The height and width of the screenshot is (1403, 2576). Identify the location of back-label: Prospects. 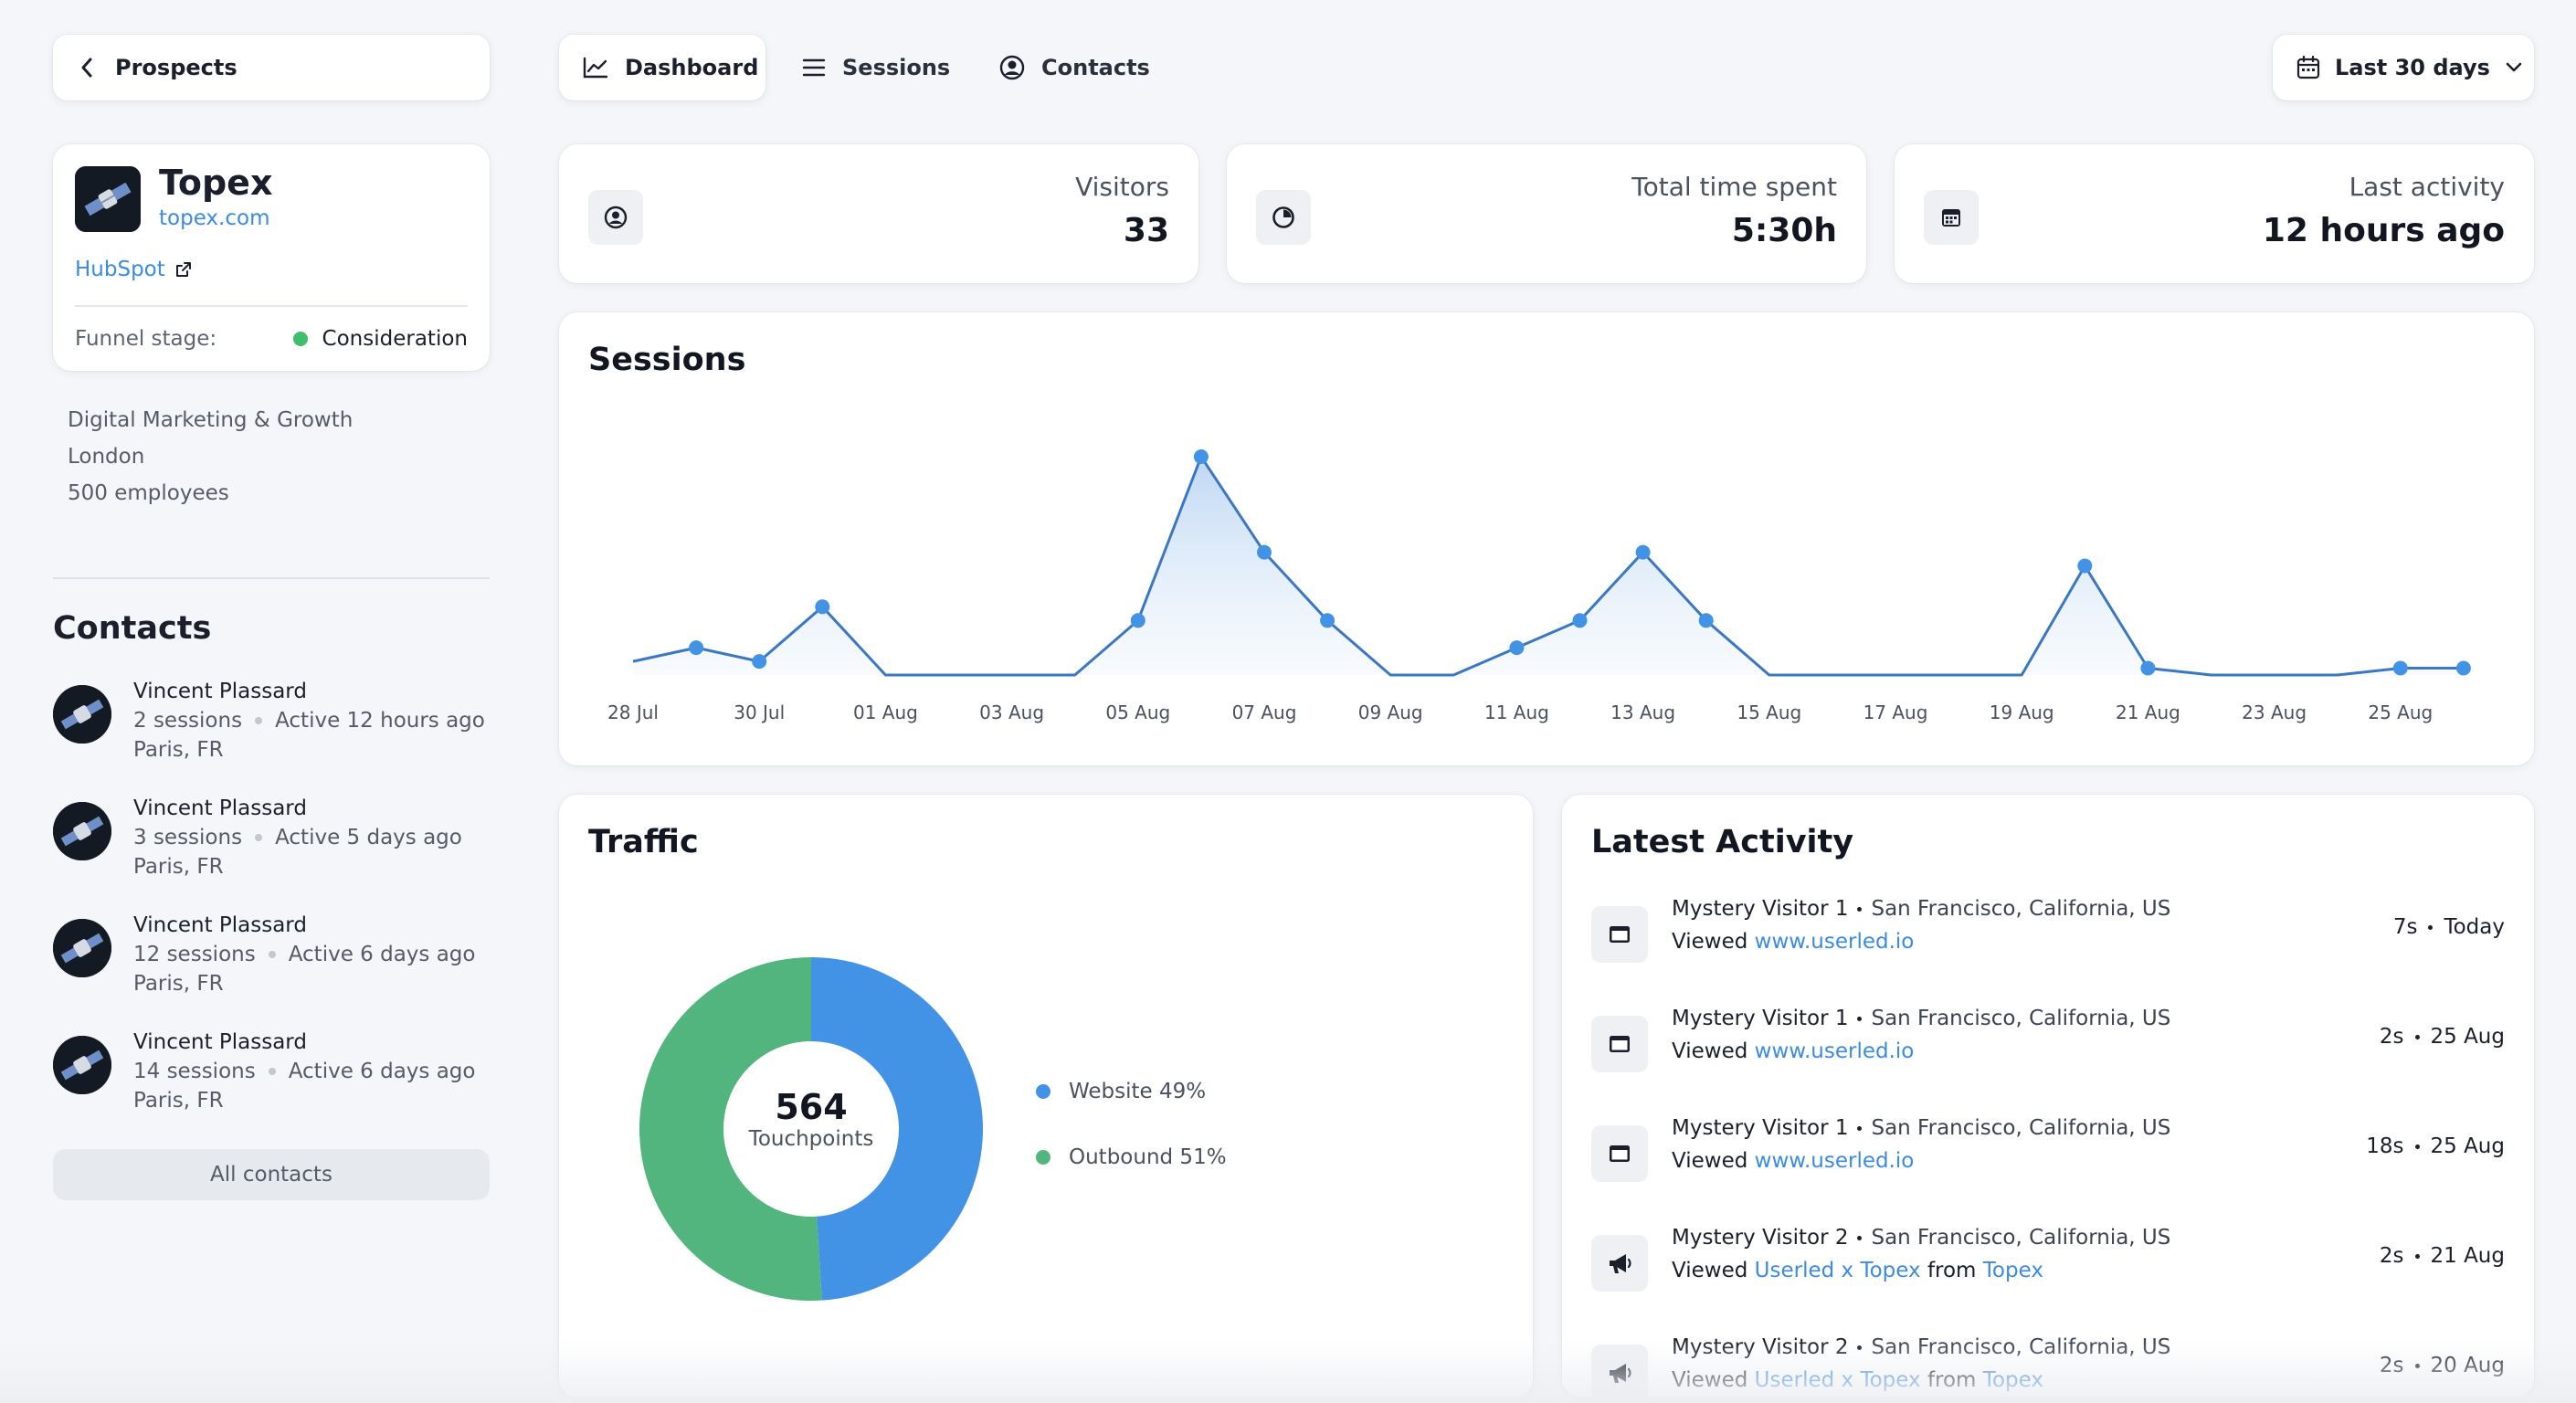
(176, 67).